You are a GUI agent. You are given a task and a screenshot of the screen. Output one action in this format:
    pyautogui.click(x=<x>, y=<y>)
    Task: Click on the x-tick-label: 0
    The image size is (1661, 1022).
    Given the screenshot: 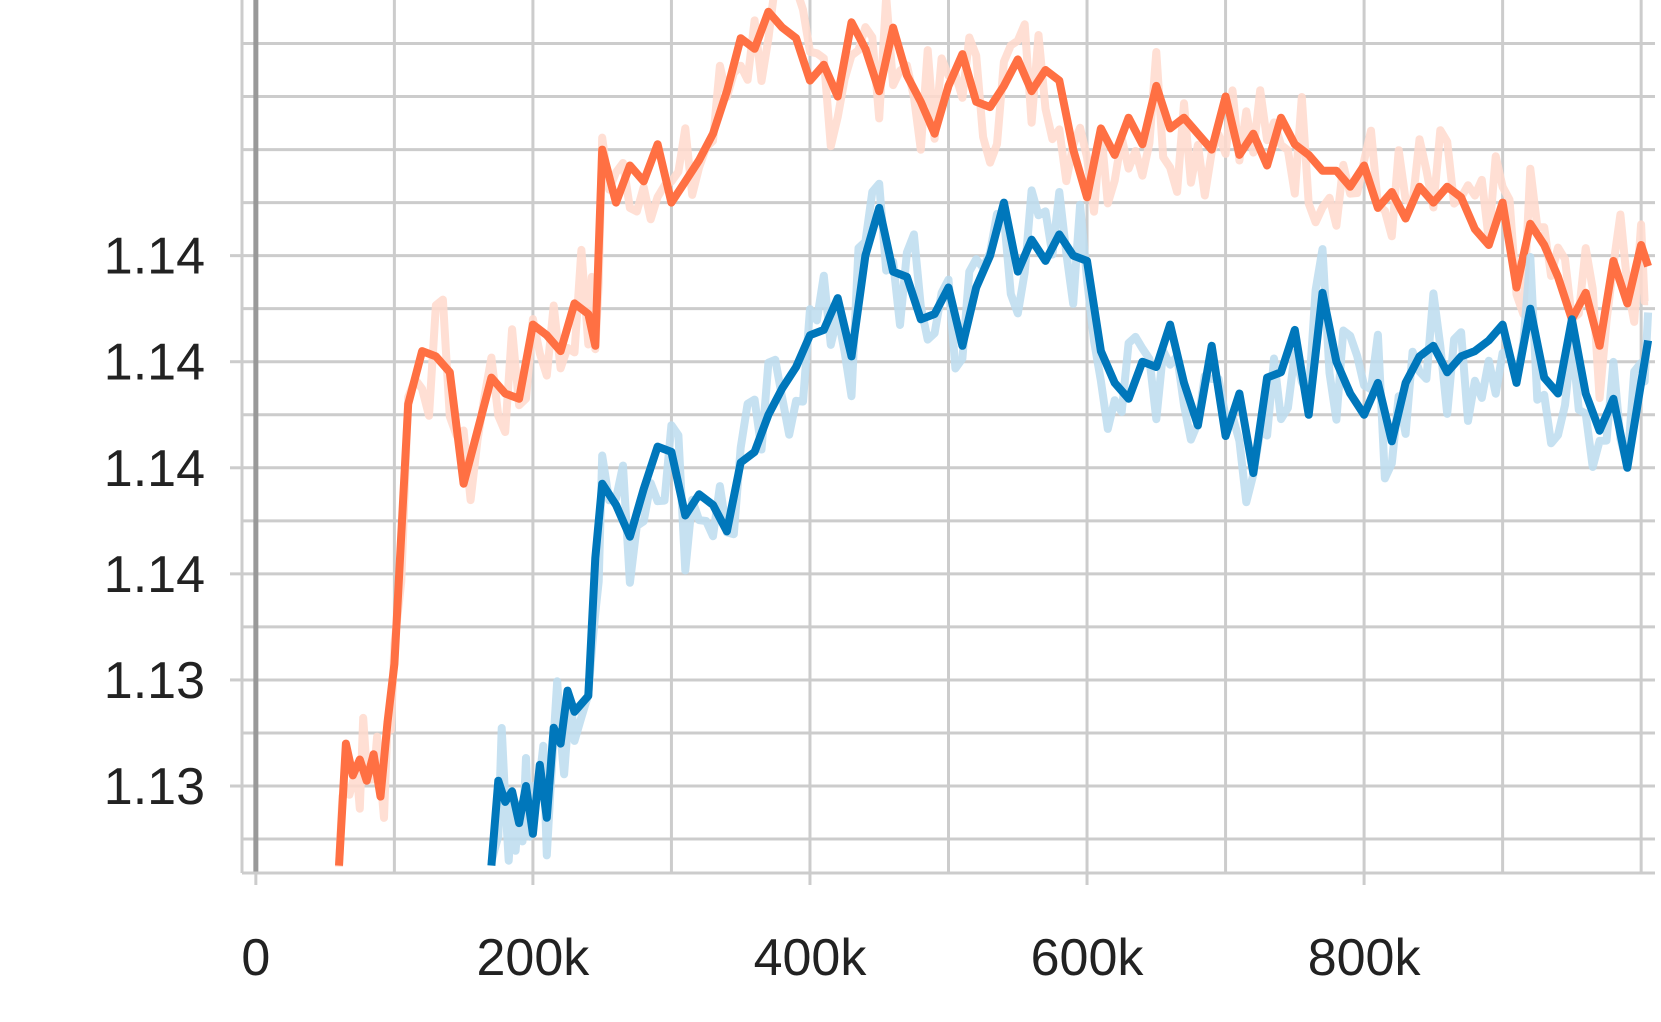 What is the action you would take?
    pyautogui.click(x=255, y=958)
    